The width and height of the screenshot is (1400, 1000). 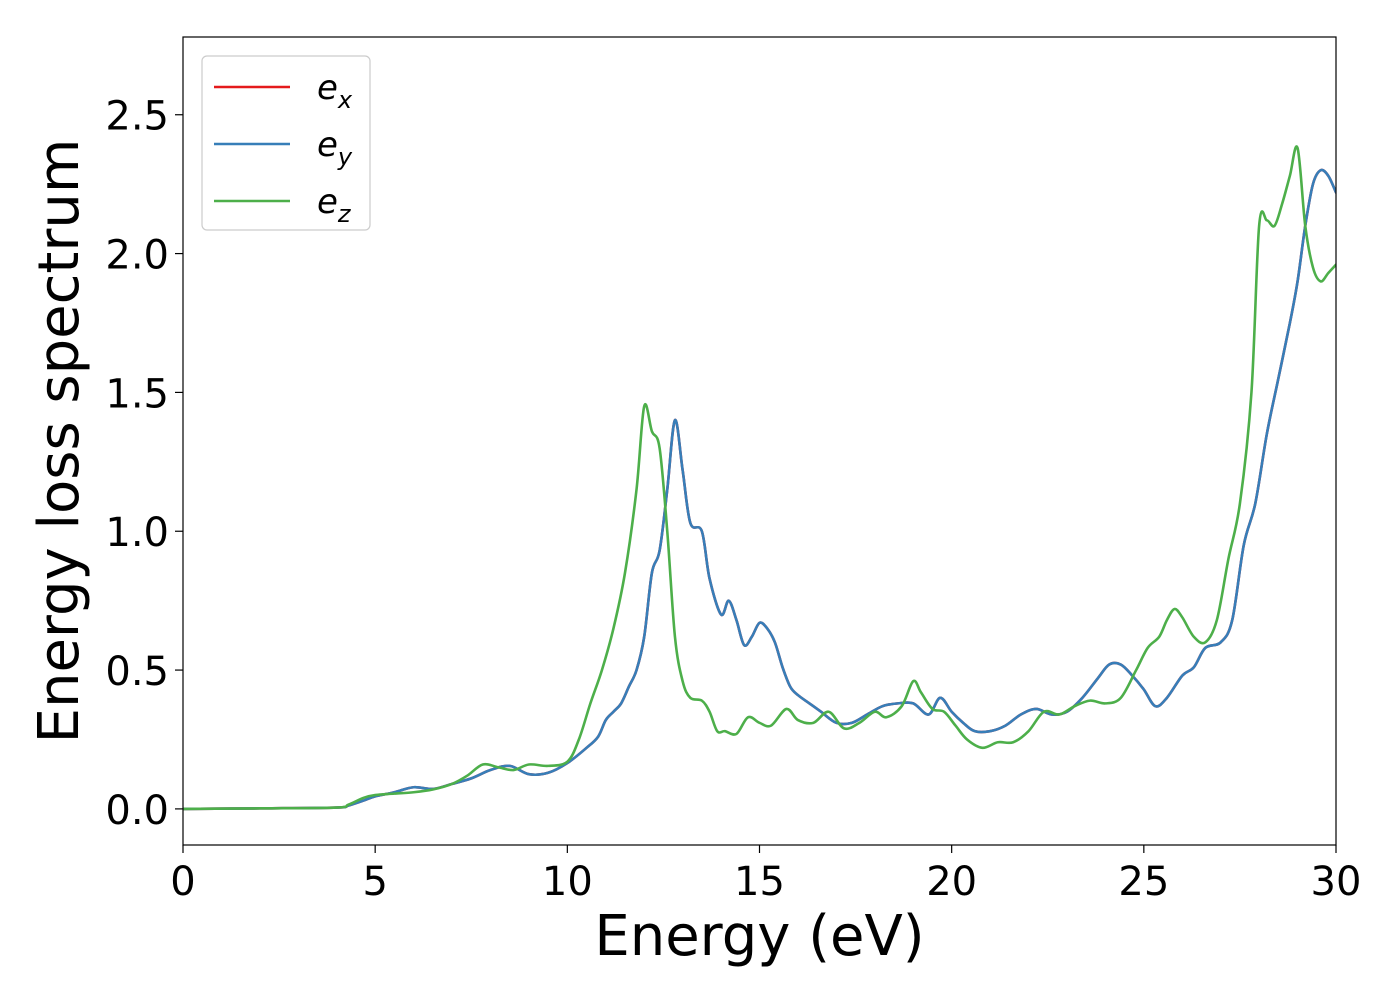 I want to click on x-tick-label: 5, so click(x=374, y=882).